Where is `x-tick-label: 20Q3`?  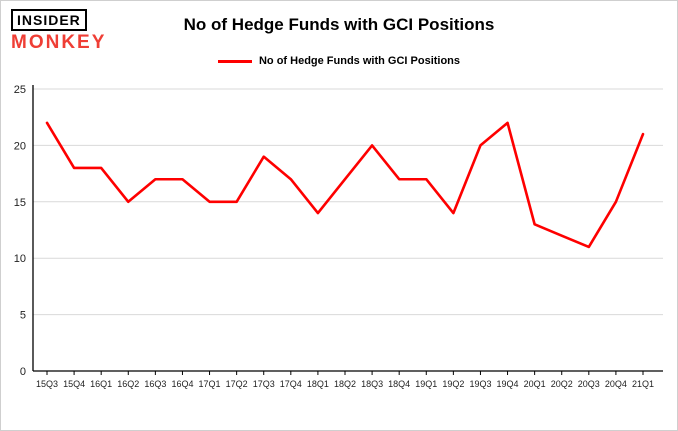
x-tick-label: 20Q3 is located at coordinates (589, 384).